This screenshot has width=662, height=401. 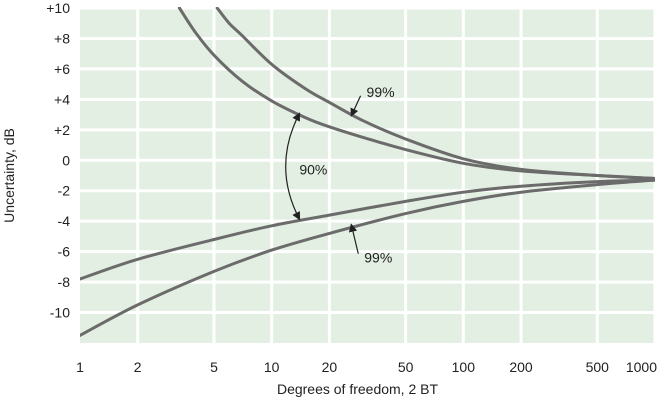 What do you see at coordinates (80, 367) in the screenshot?
I see `x-tick-label: 1` at bounding box center [80, 367].